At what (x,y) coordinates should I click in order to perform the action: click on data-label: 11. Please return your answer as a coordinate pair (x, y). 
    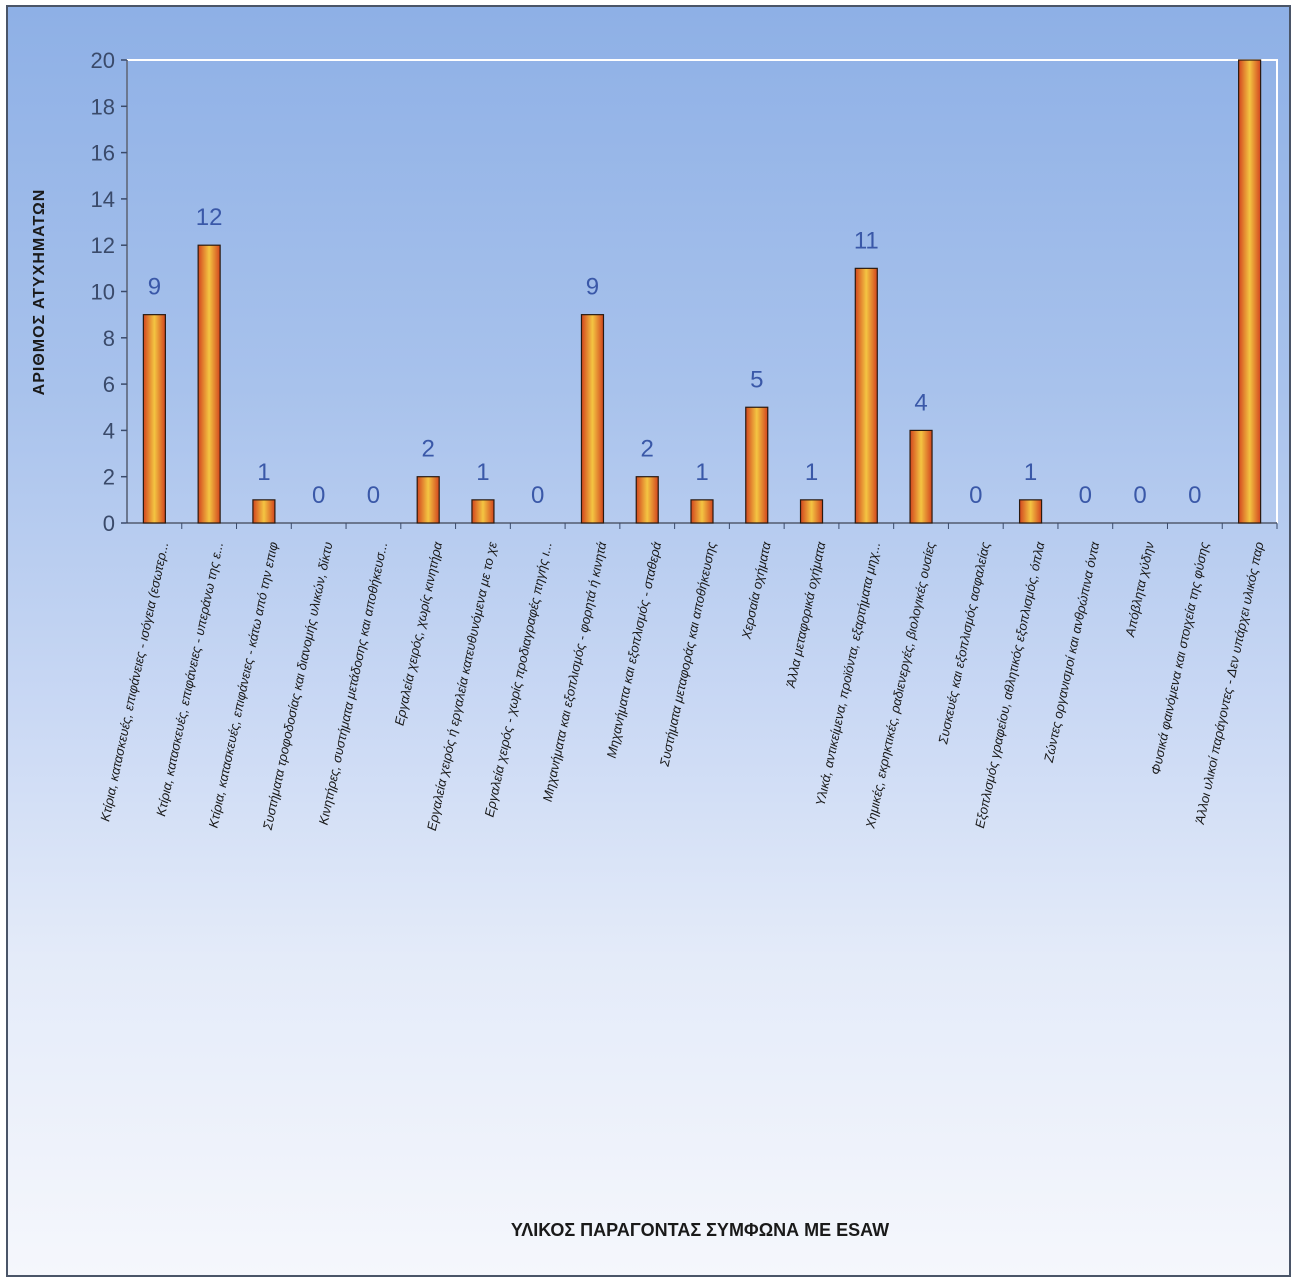
    Looking at the image, I should click on (866, 240).